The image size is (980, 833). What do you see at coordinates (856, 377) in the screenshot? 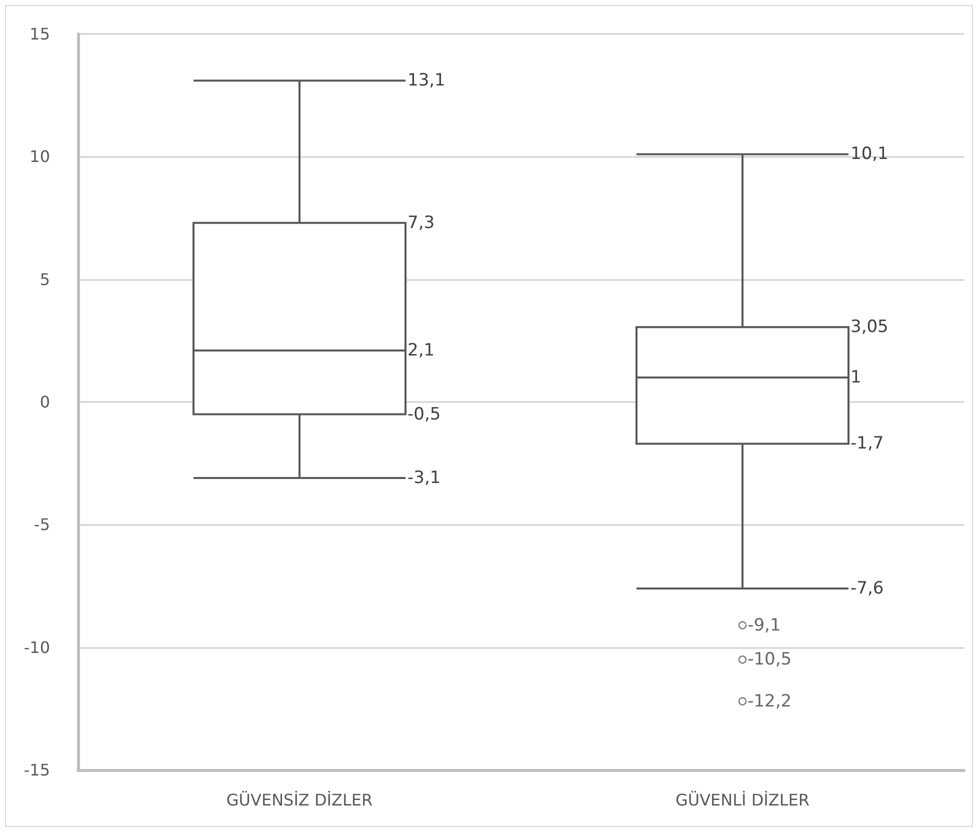
I see `text: 1` at bounding box center [856, 377].